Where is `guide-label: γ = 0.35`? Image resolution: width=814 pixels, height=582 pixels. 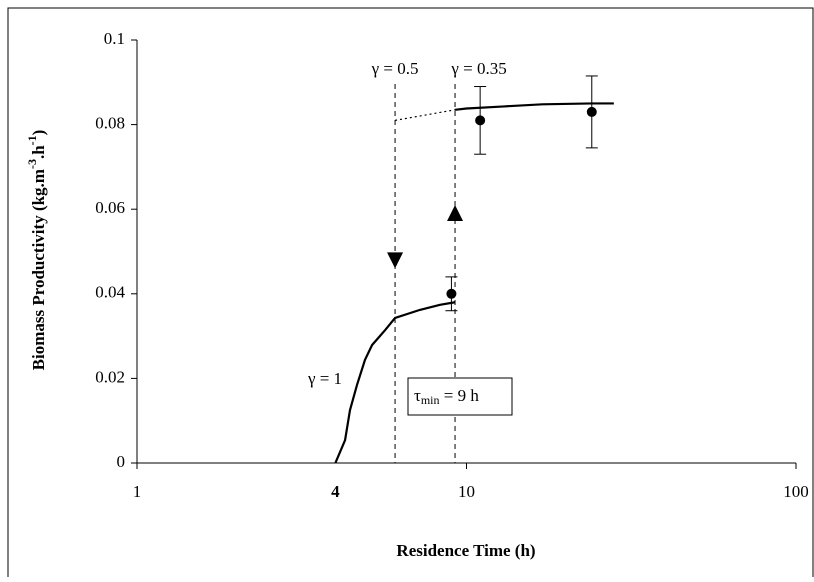 guide-label: γ = 0.35 is located at coordinates (478, 68).